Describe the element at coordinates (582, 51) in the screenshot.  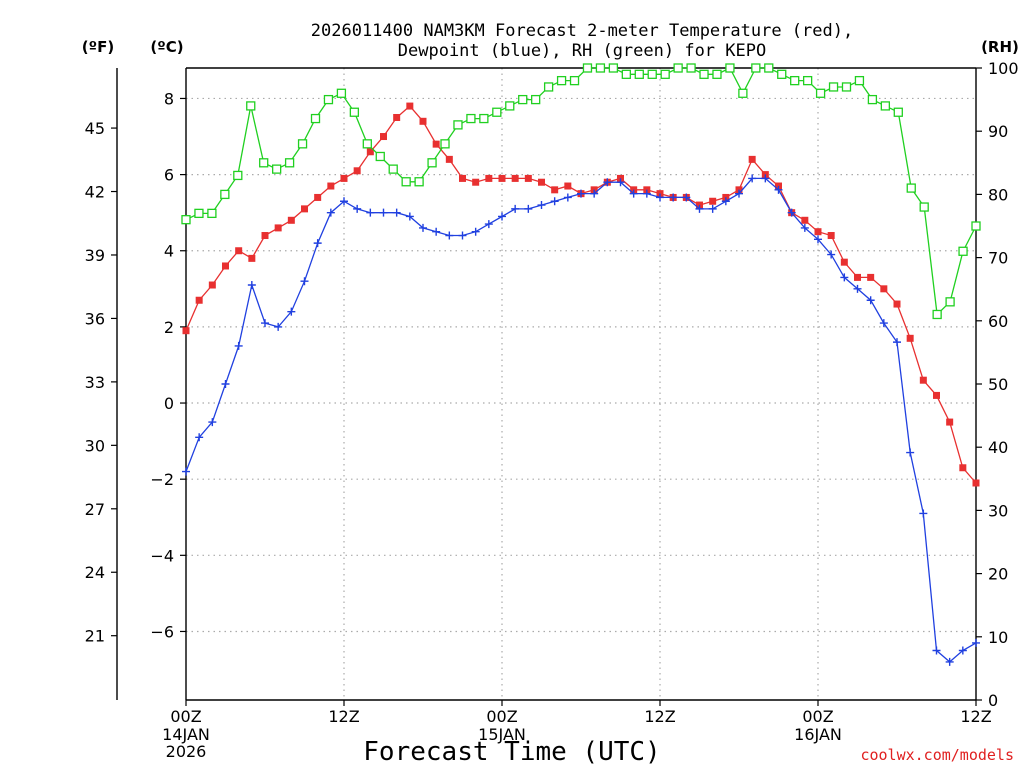
I see `chart-title-line2: Dewpoint (blue), RH (green) for KEPO` at that location.